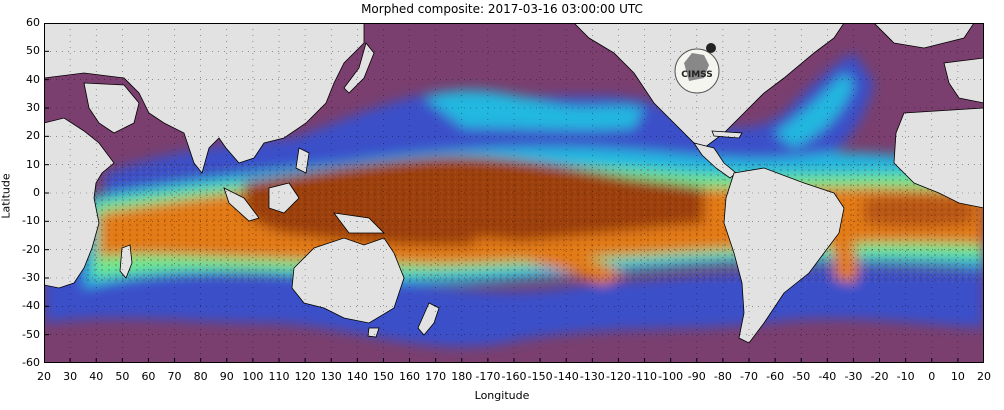 Image resolution: width=1004 pixels, height=410 pixels. What do you see at coordinates (671, 376) in the screenshot?
I see `x-tick-label: -100` at bounding box center [671, 376].